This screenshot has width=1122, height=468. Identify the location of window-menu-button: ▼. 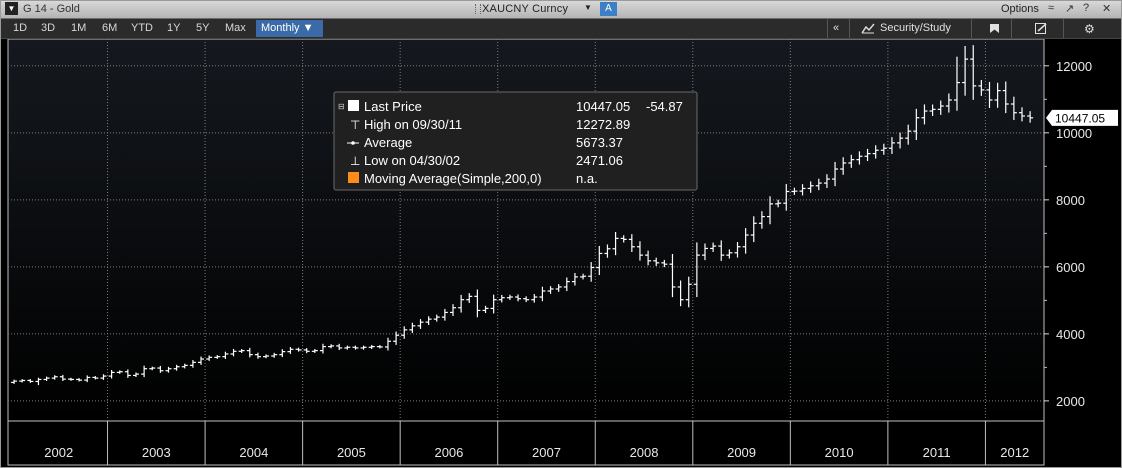
(11, 8).